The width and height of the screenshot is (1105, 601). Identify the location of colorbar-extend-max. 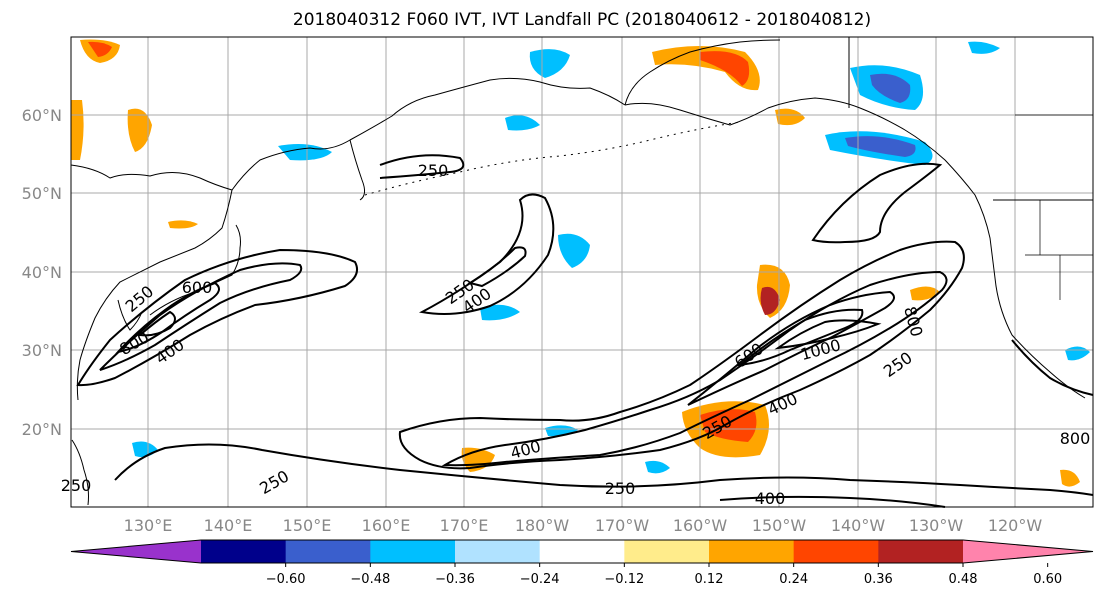
(1028, 551).